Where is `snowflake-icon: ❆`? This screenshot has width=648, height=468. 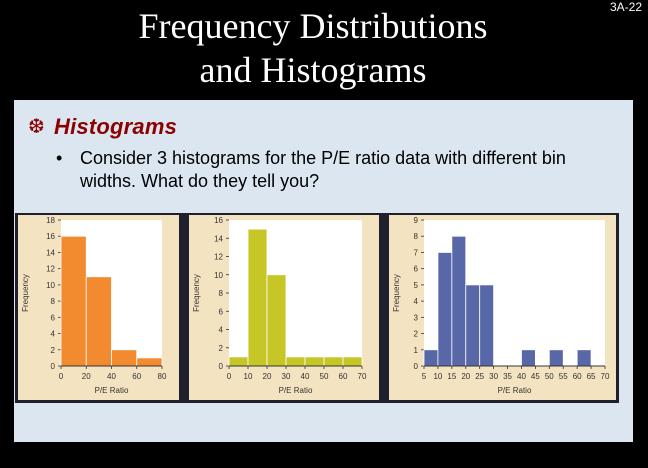 snowflake-icon: ❆ is located at coordinates (36, 127).